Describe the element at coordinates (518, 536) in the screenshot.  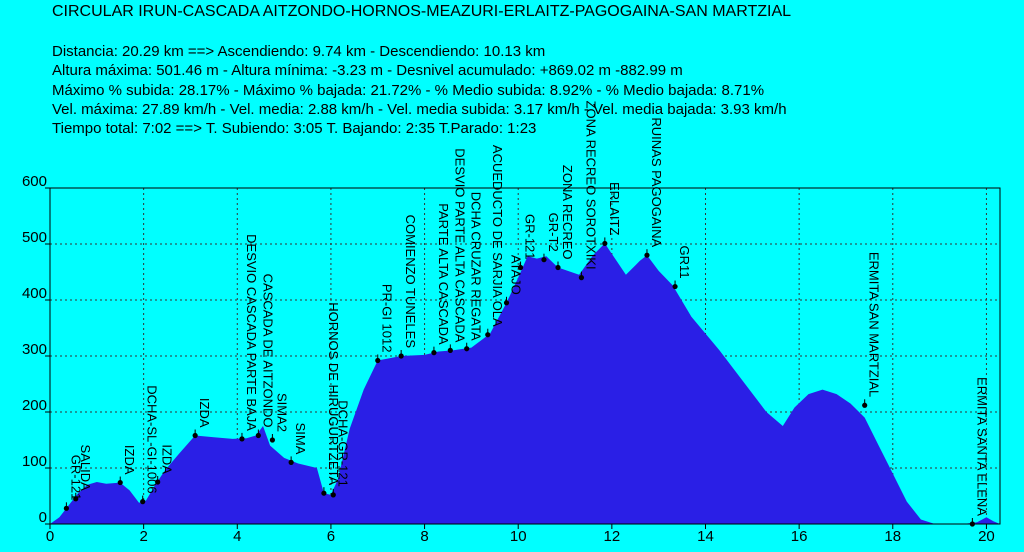
I see `x-tick-label: 10` at that location.